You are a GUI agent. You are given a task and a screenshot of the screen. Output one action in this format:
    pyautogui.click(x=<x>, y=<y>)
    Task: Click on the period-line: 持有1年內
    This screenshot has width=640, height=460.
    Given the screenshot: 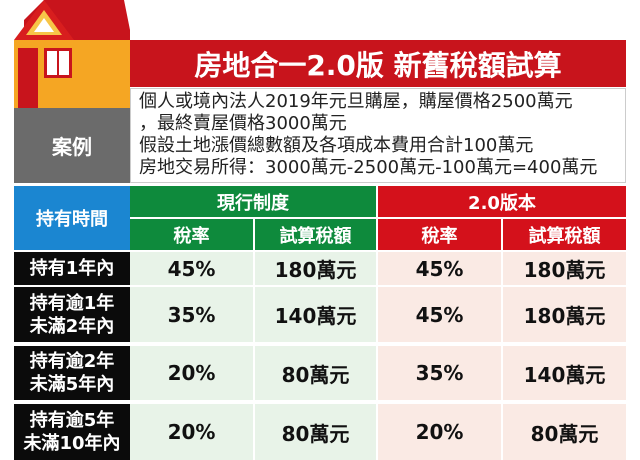 What is the action you would take?
    pyautogui.click(x=72, y=268)
    